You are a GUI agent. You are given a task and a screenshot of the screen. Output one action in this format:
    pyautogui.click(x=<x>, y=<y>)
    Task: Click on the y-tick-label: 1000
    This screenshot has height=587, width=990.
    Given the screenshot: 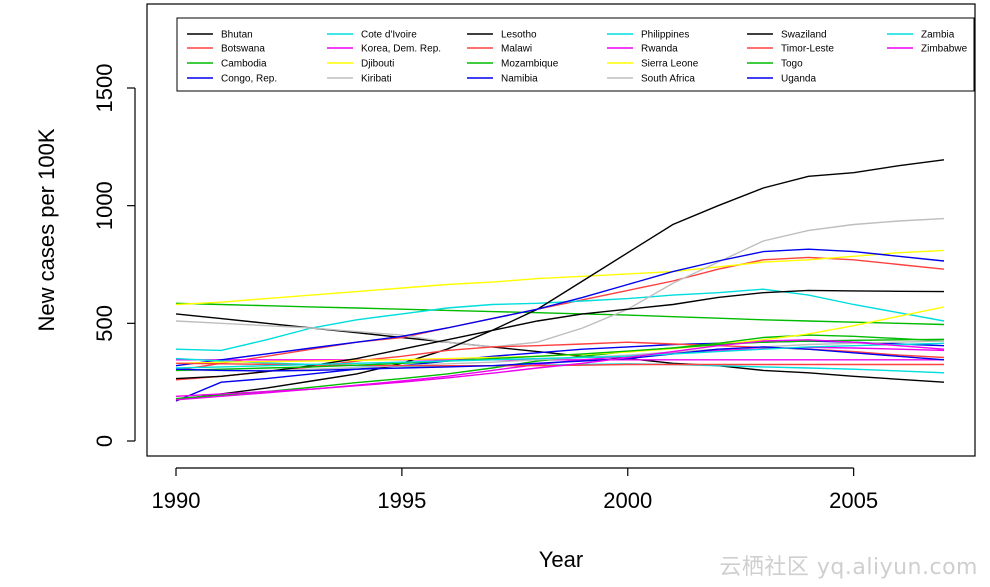 What is the action you would take?
    pyautogui.click(x=104, y=205)
    